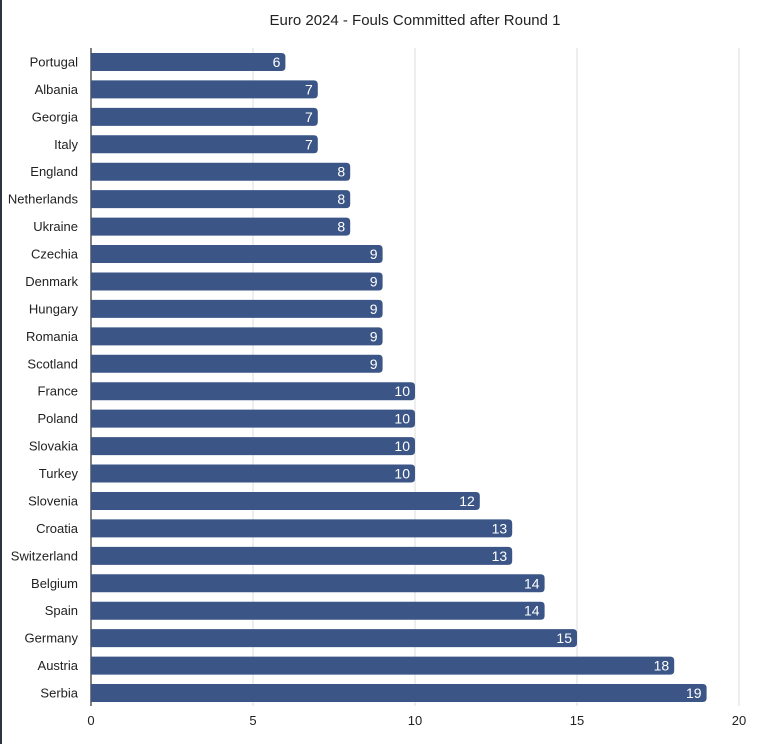 This screenshot has height=744, width=770. I want to click on category-label: Romania, so click(52, 336).